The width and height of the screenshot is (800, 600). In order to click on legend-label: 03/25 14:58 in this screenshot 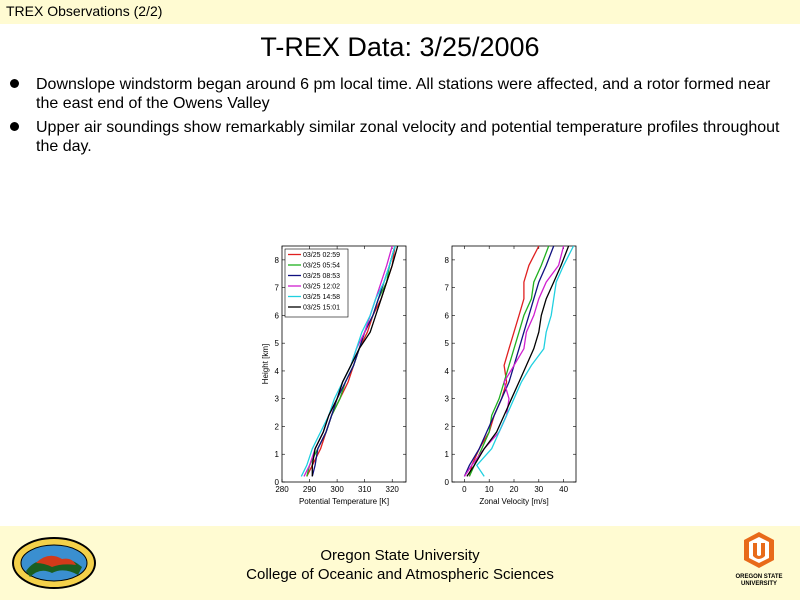, I will do `click(321, 297)`.